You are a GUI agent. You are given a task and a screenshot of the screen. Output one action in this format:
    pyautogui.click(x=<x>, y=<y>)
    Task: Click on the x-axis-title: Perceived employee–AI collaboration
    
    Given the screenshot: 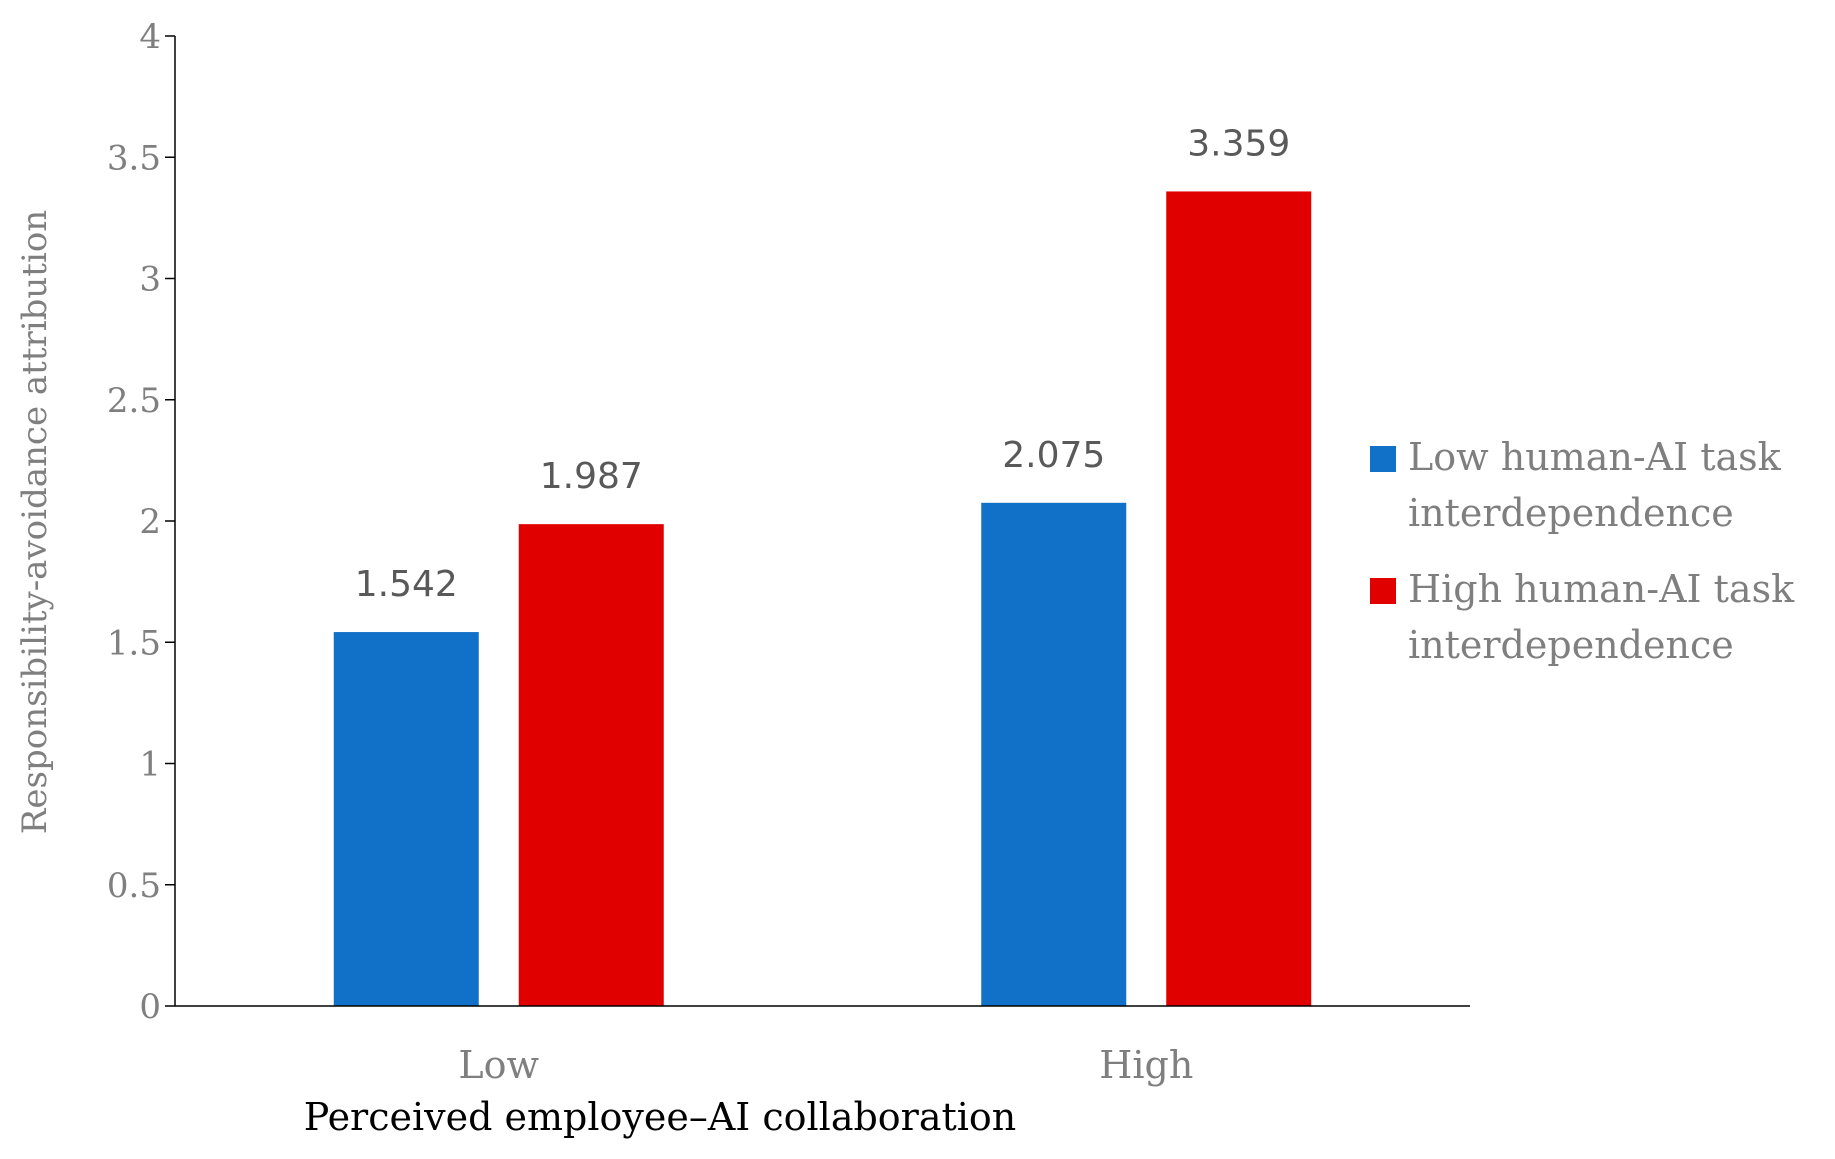 What is the action you would take?
    pyautogui.click(x=660, y=1117)
    